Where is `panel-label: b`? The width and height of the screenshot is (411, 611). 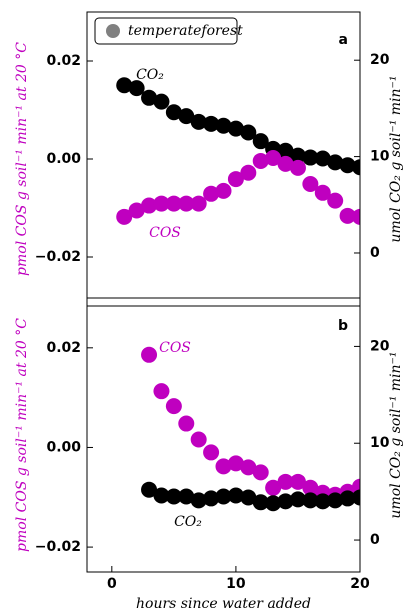 panel-label: b is located at coordinates (343, 326).